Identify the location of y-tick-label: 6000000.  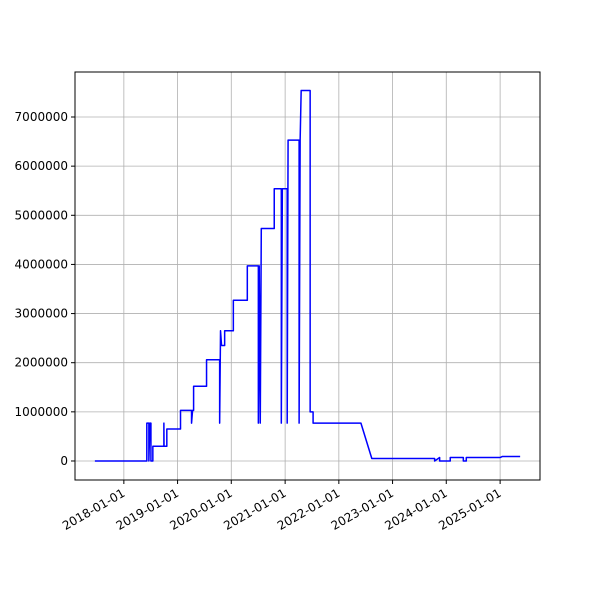
(41, 166).